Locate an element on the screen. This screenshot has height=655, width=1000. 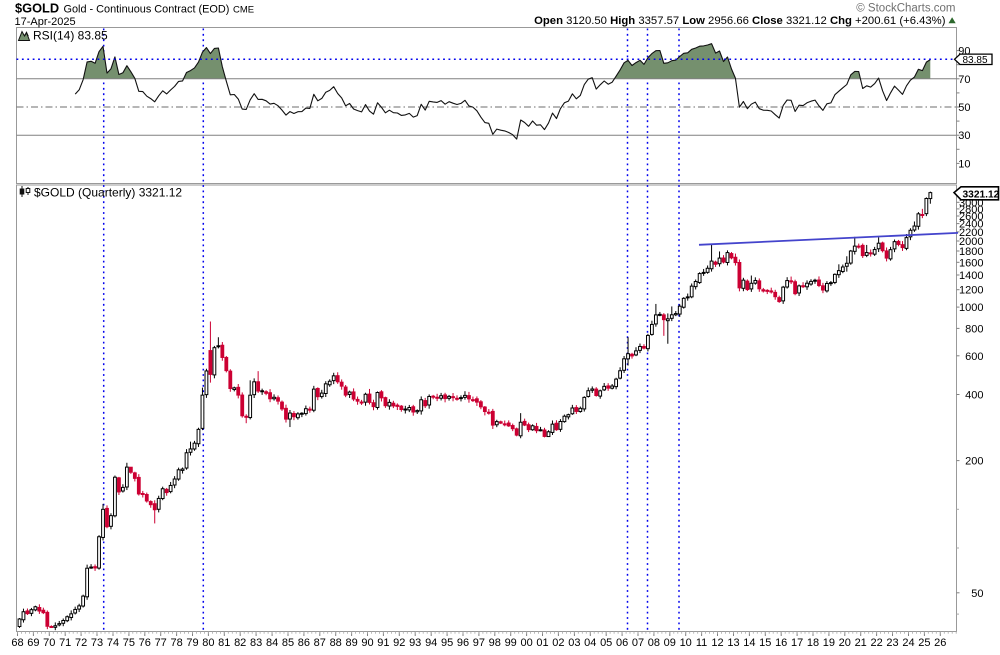
svg-text: 14 is located at coordinates (749, 643).